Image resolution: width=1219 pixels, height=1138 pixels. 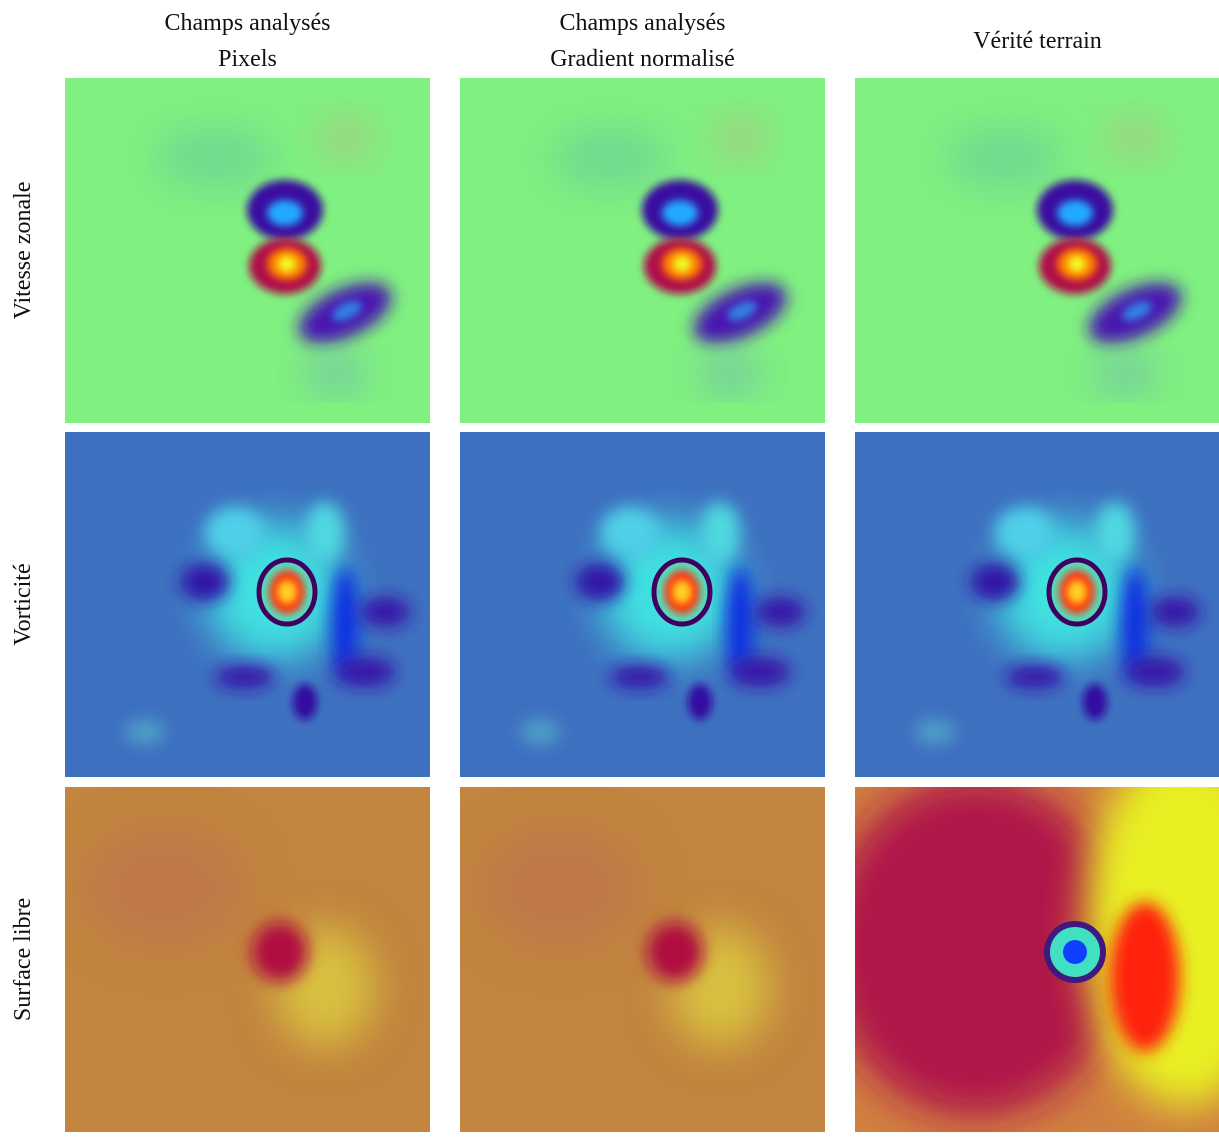 What do you see at coordinates (1075, 952) in the screenshot?
I see `ring-core` at bounding box center [1075, 952].